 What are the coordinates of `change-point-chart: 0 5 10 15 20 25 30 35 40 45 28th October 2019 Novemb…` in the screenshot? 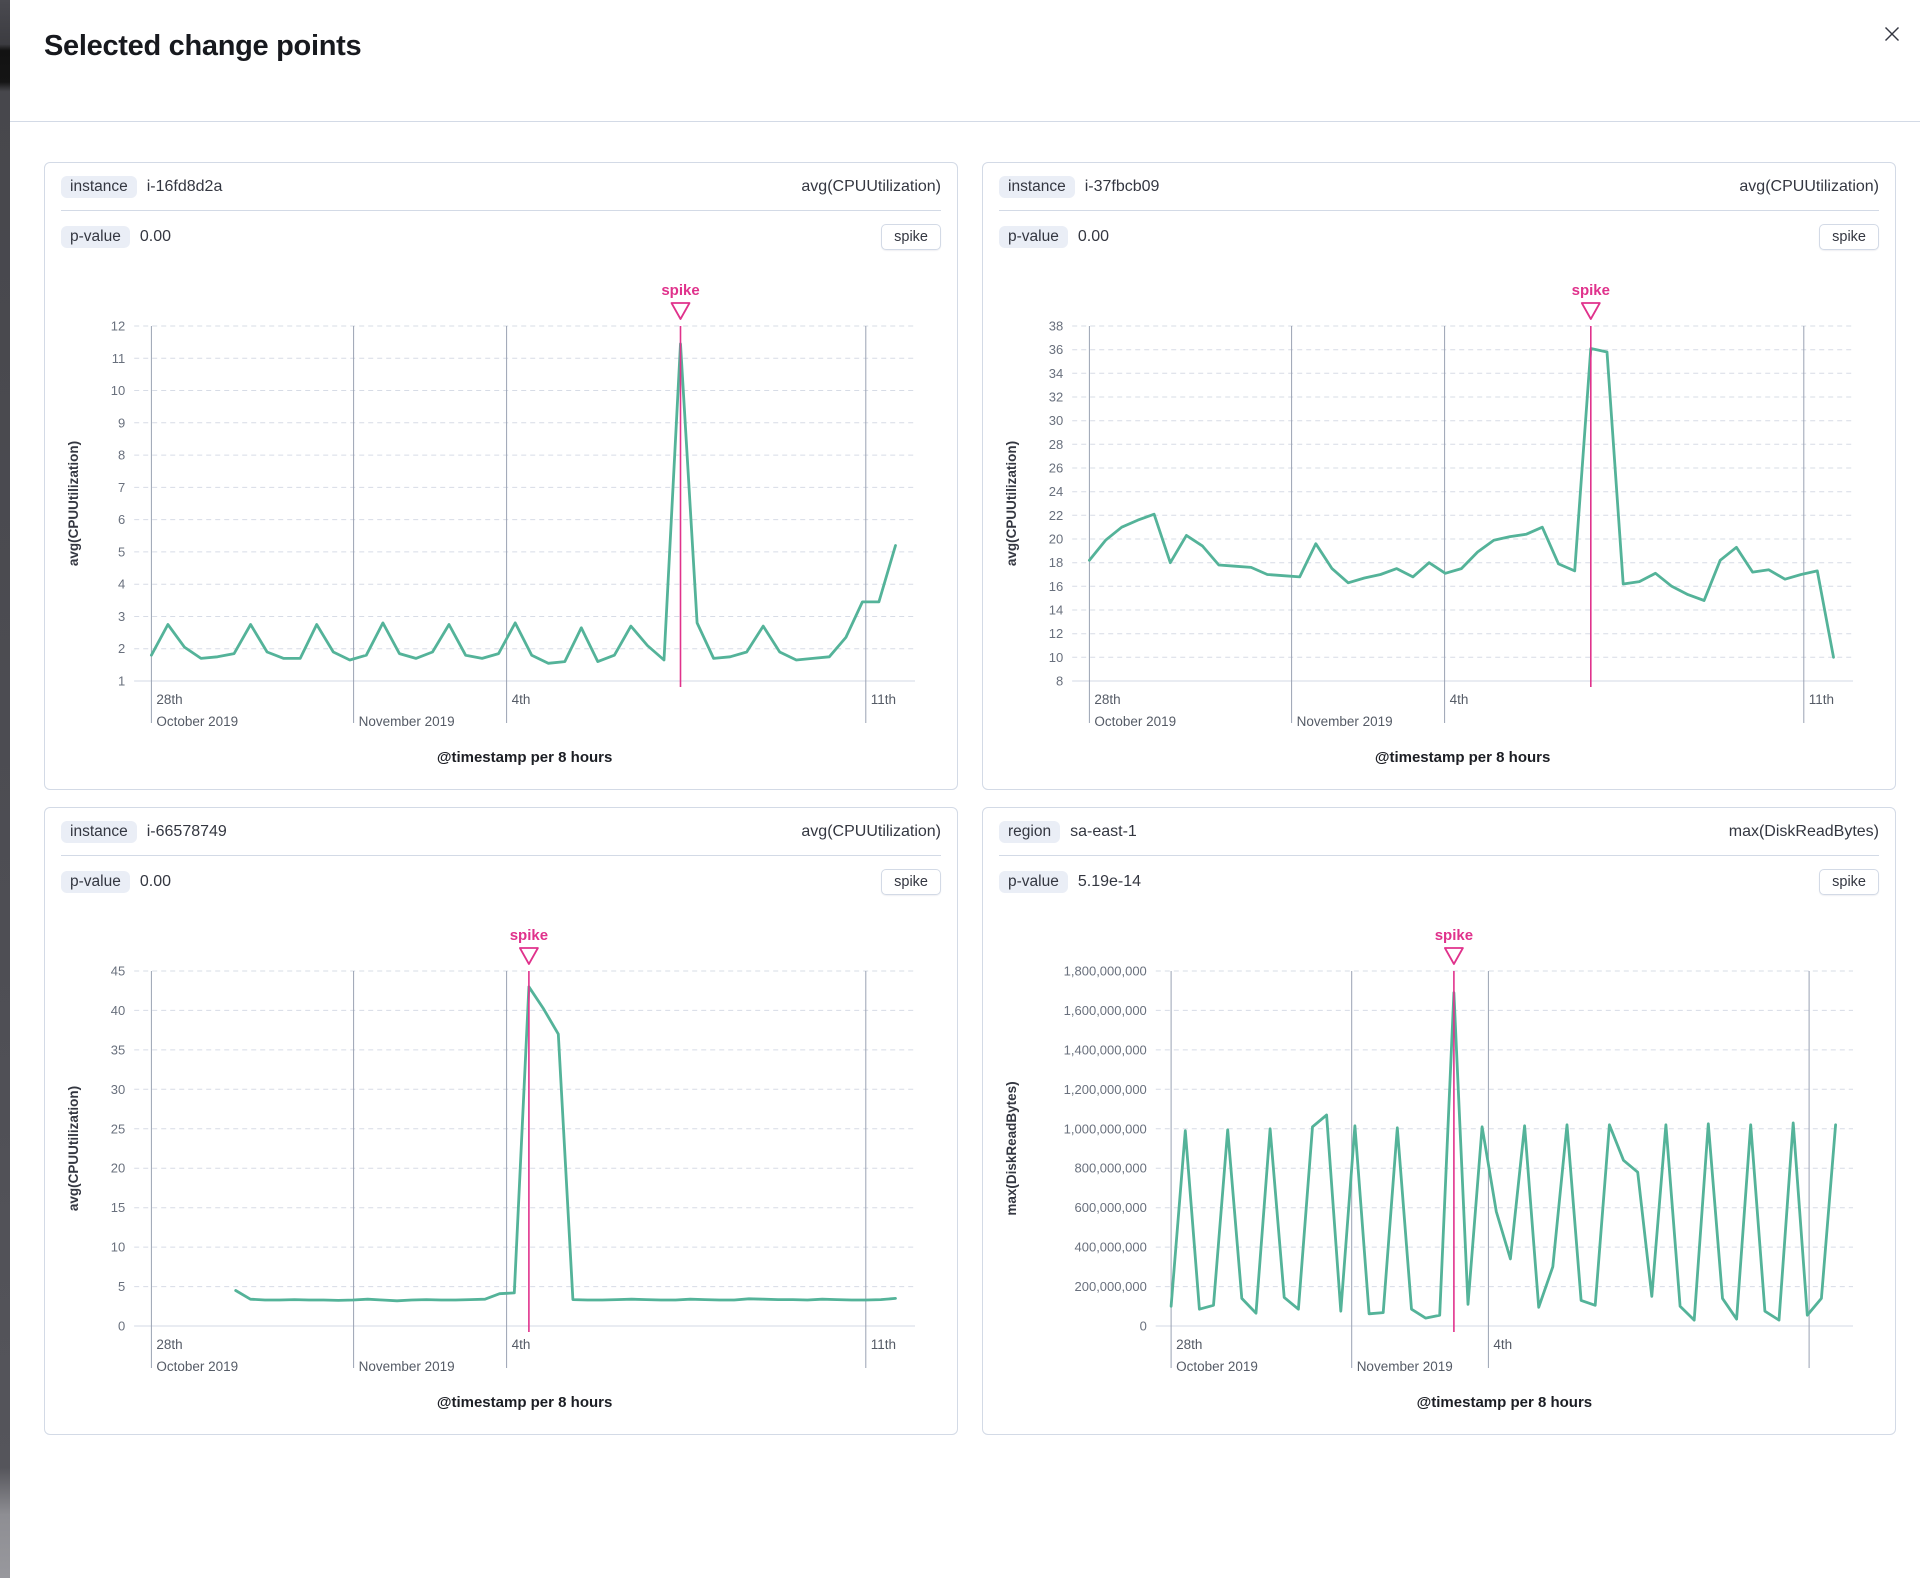 It's located at (501, 1168).